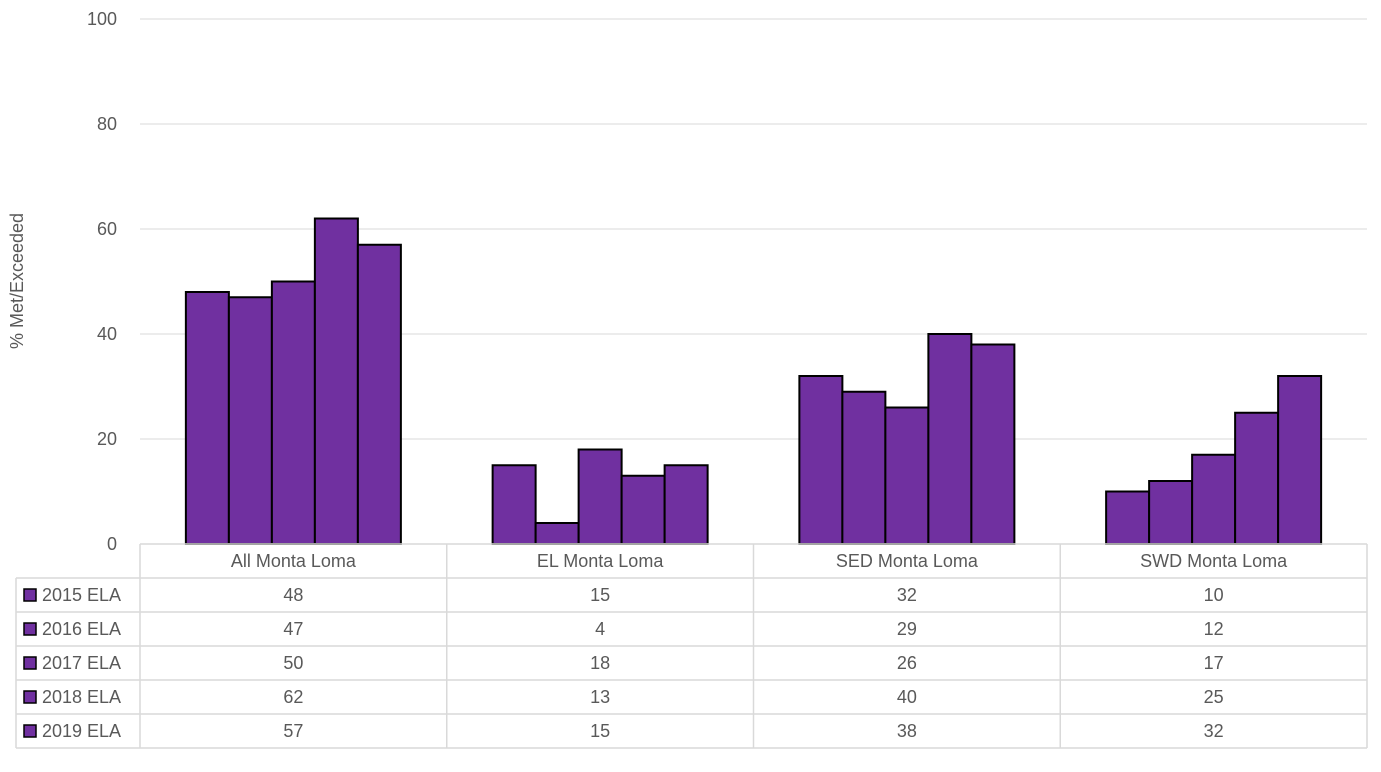 The width and height of the screenshot is (1381, 772). I want to click on table-cell-value: 40, so click(907, 697).